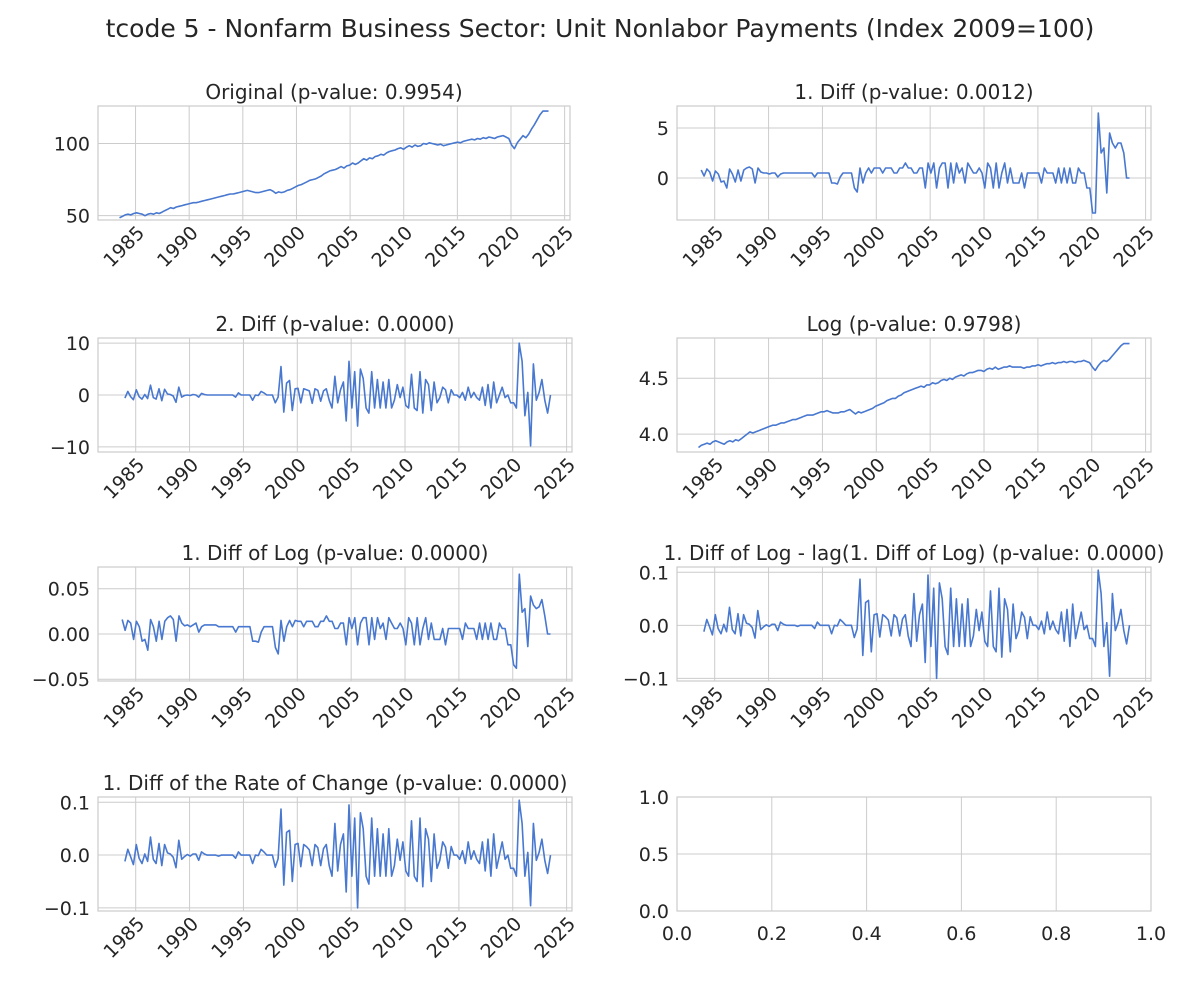  I want to click on y-tick-label: 0.5, so click(654, 855).